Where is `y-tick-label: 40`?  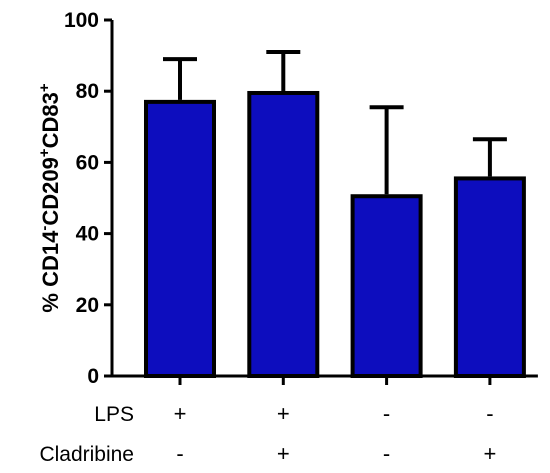
y-tick-label: 40 is located at coordinates (87, 234).